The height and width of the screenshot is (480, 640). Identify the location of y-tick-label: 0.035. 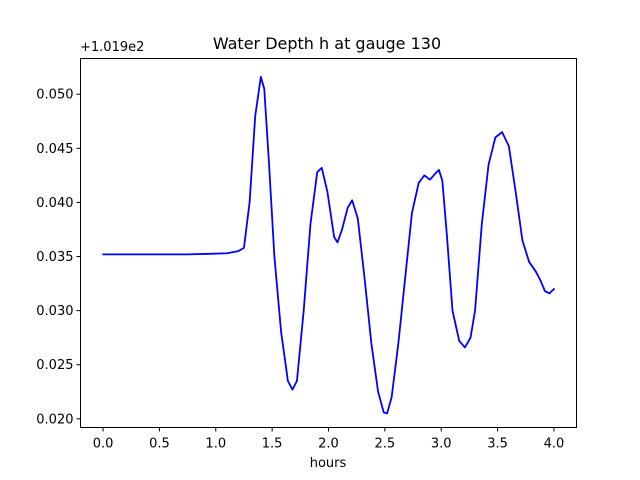
(54, 257).